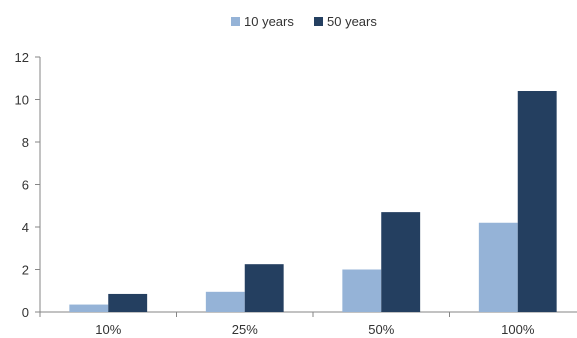  I want to click on y-axis: 0 2 4 6 8 10 12, so click(28, 185).